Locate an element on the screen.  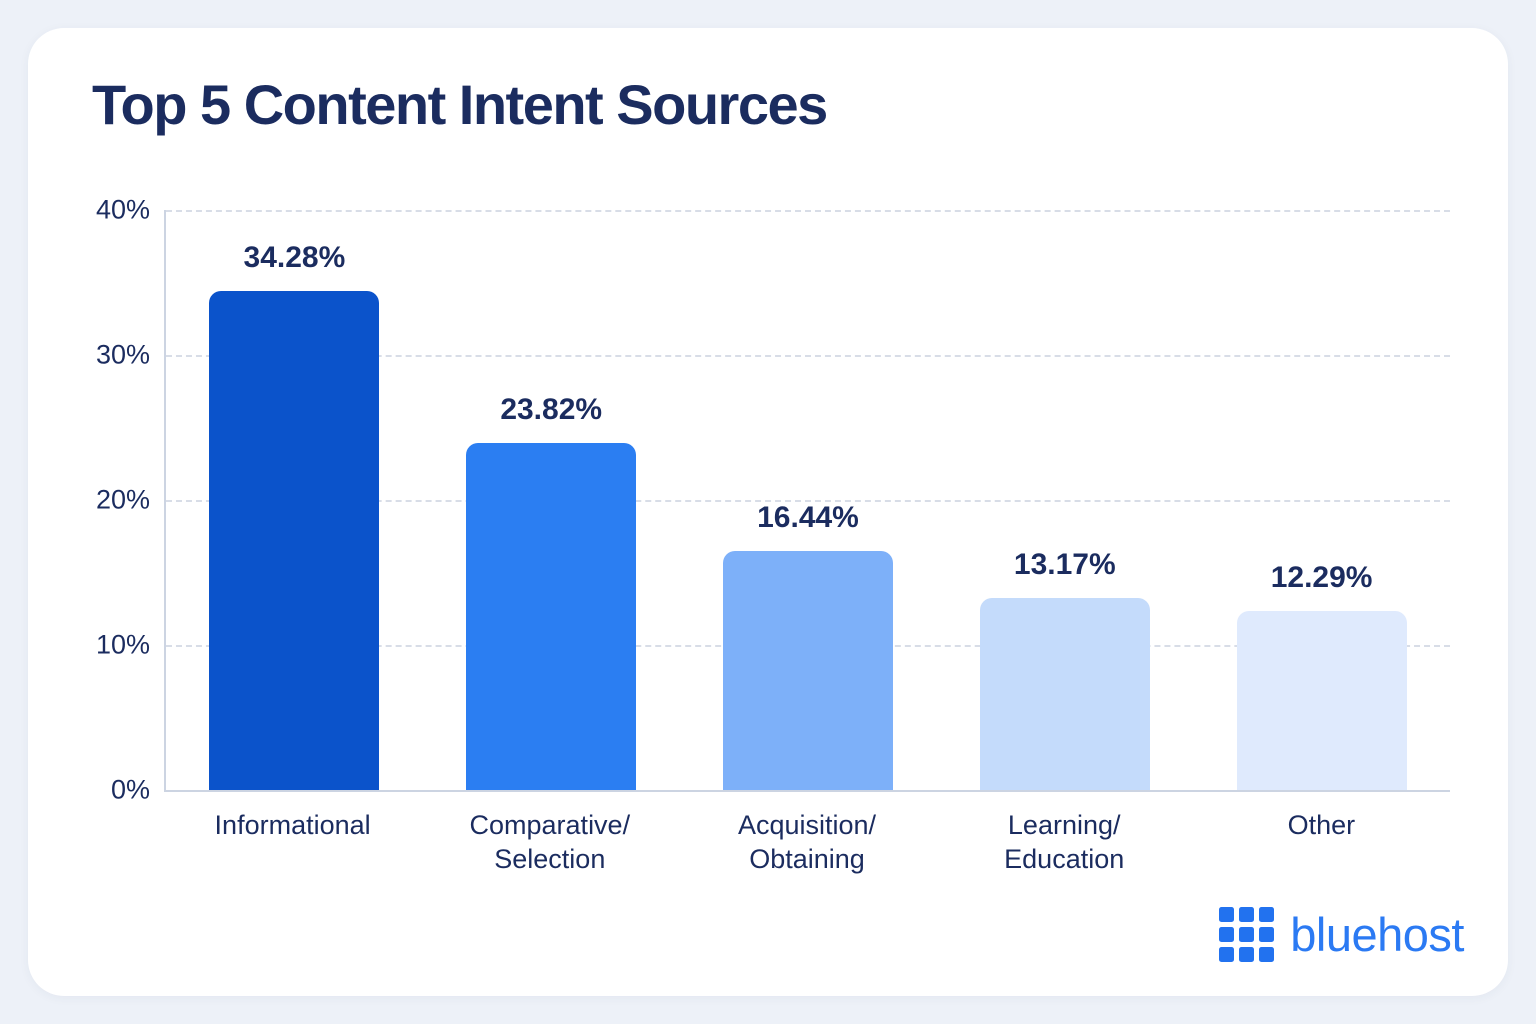
x-axis-label: Comparative/Selection is located at coordinates (550, 842).